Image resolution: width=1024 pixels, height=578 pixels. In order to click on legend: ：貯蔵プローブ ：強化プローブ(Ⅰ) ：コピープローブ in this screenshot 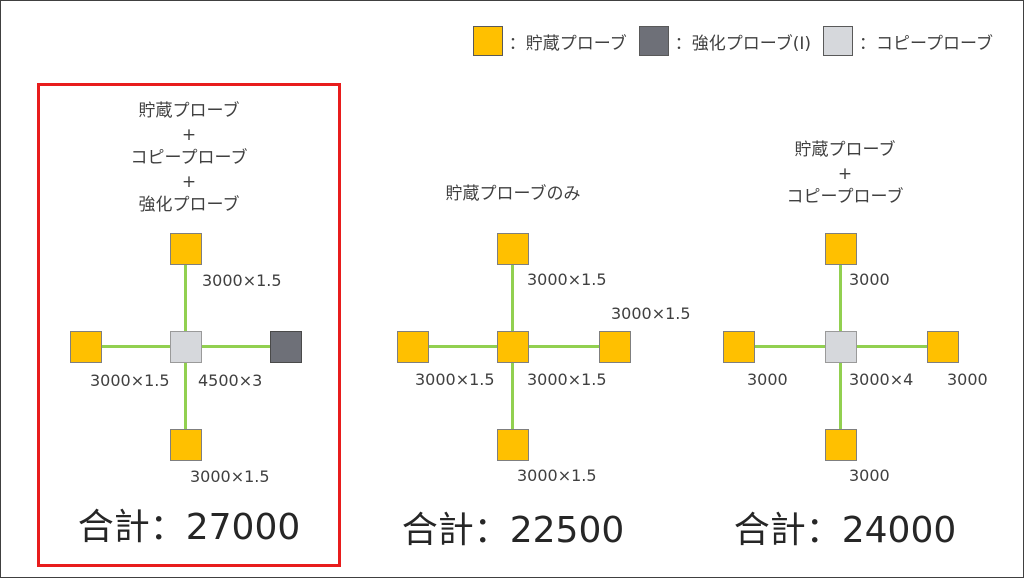, I will do `click(727, 41)`.